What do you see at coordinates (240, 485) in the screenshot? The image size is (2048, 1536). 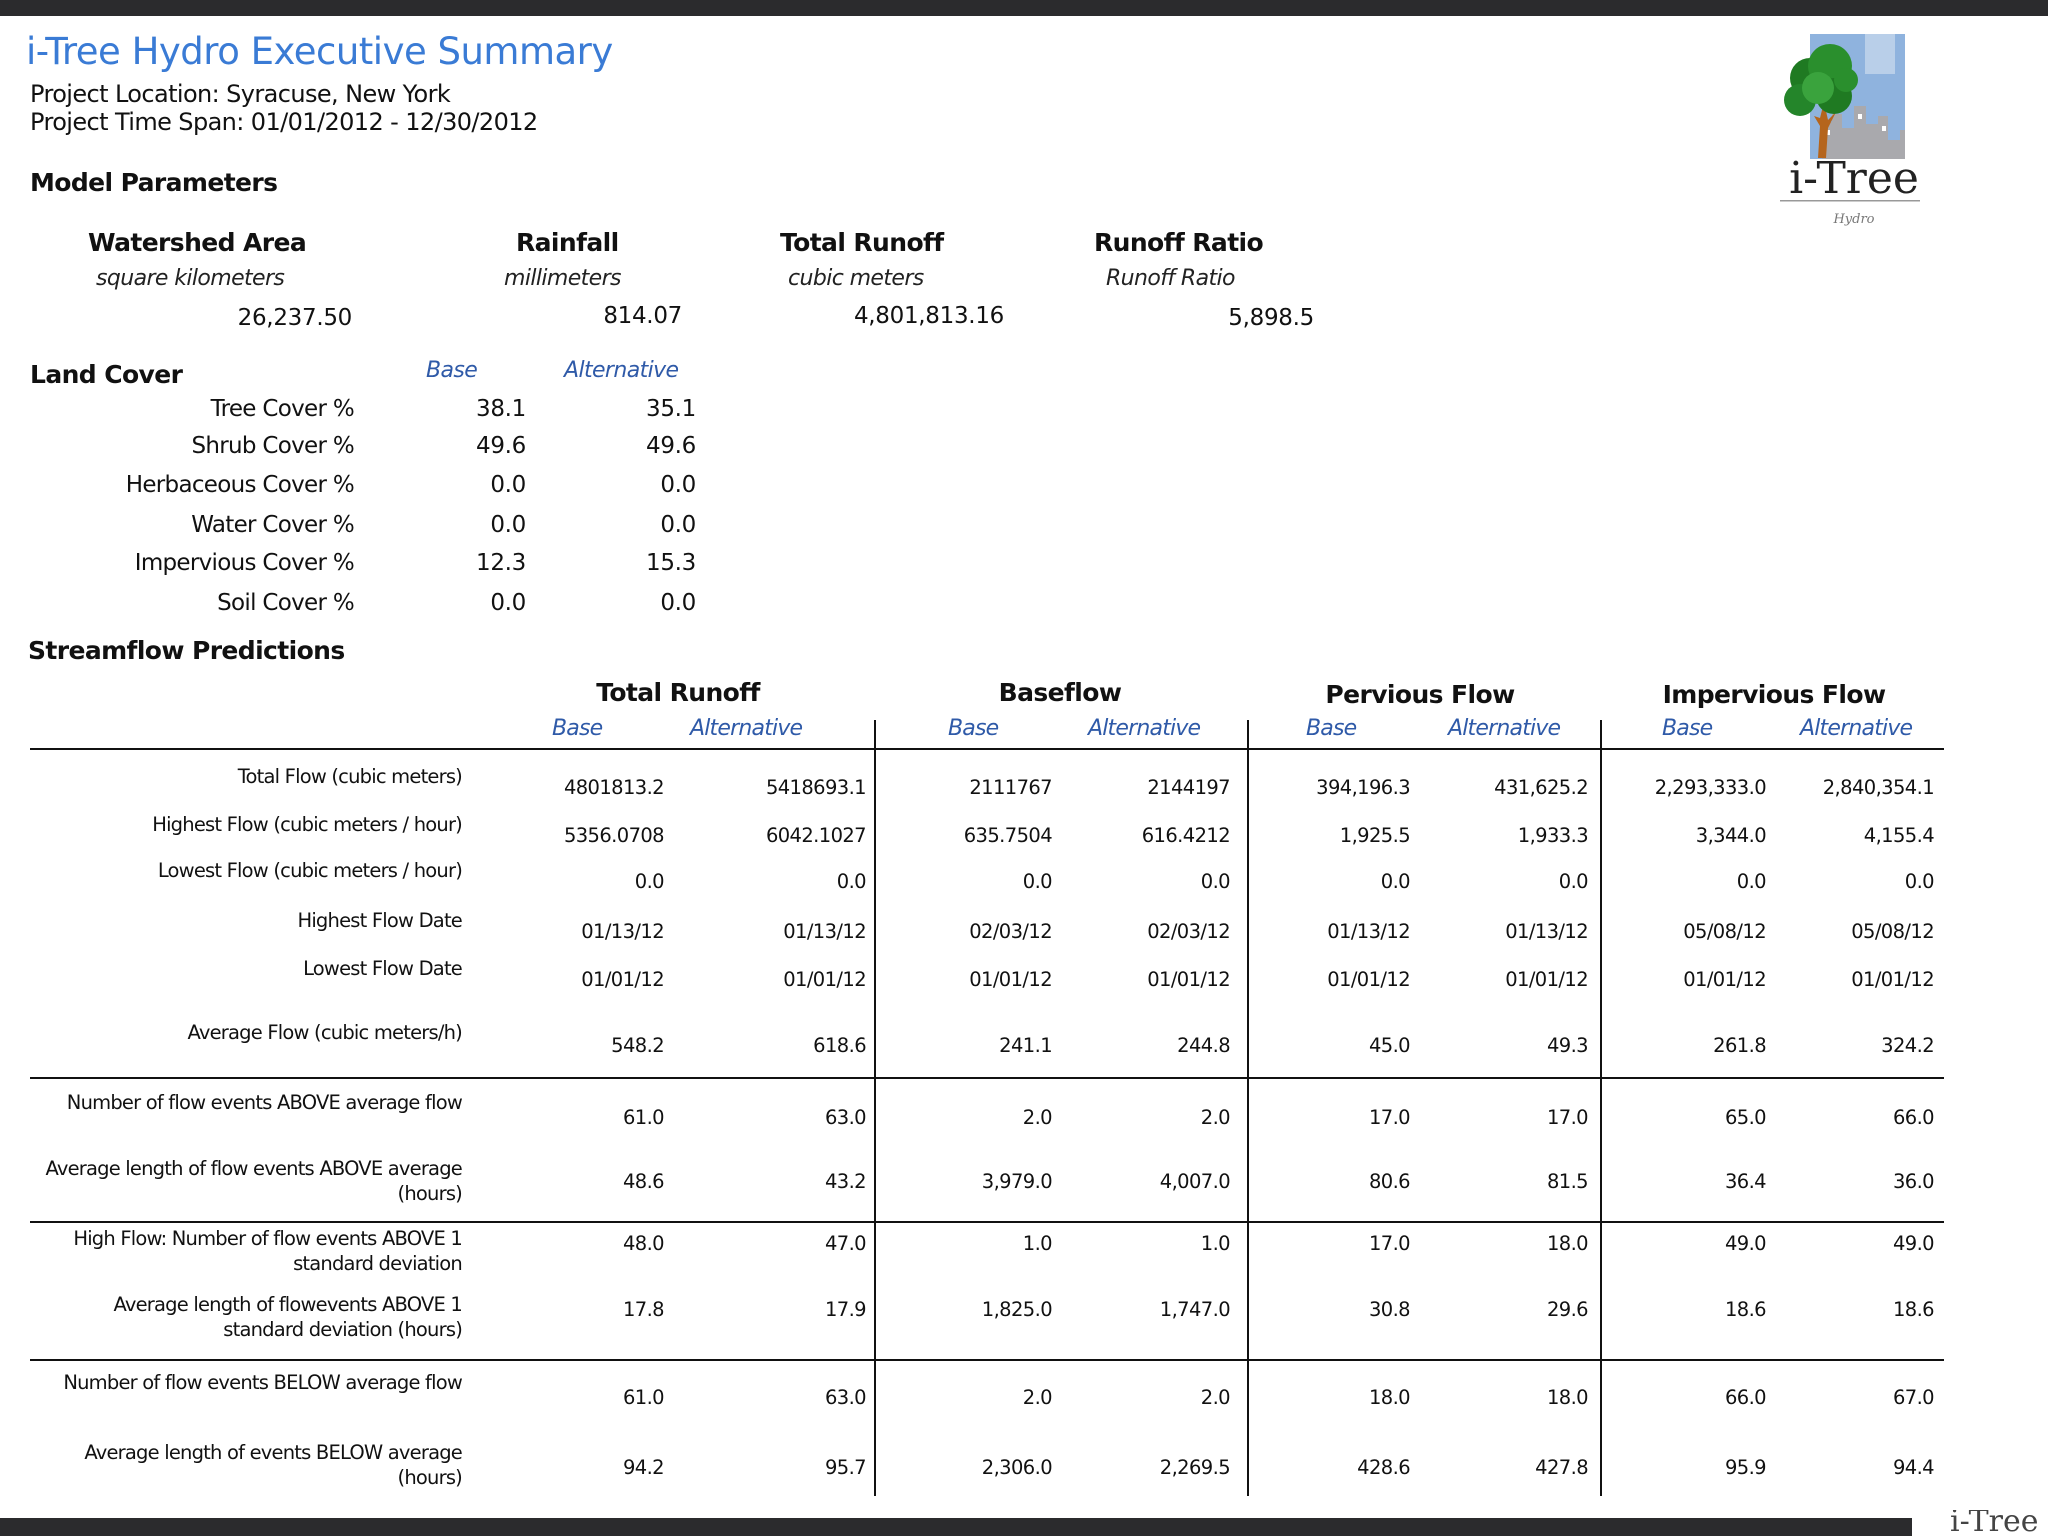 I see `land-cover-row-label: Herbaceous Cover %` at bounding box center [240, 485].